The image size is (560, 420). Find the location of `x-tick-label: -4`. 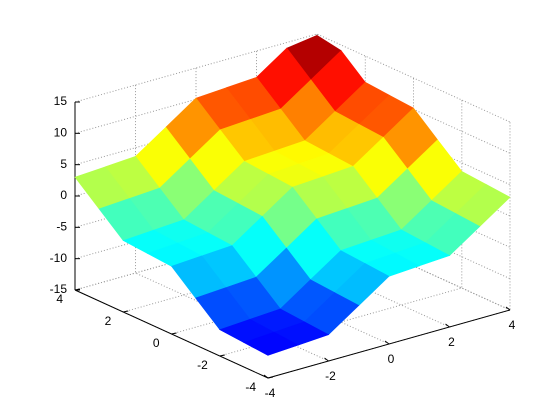

x-tick-label: -4 is located at coordinates (270, 393).